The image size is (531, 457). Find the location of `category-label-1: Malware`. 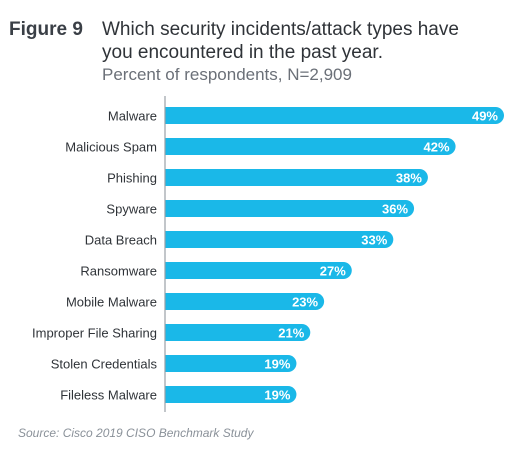

category-label-1: Malware is located at coordinates (132, 116).